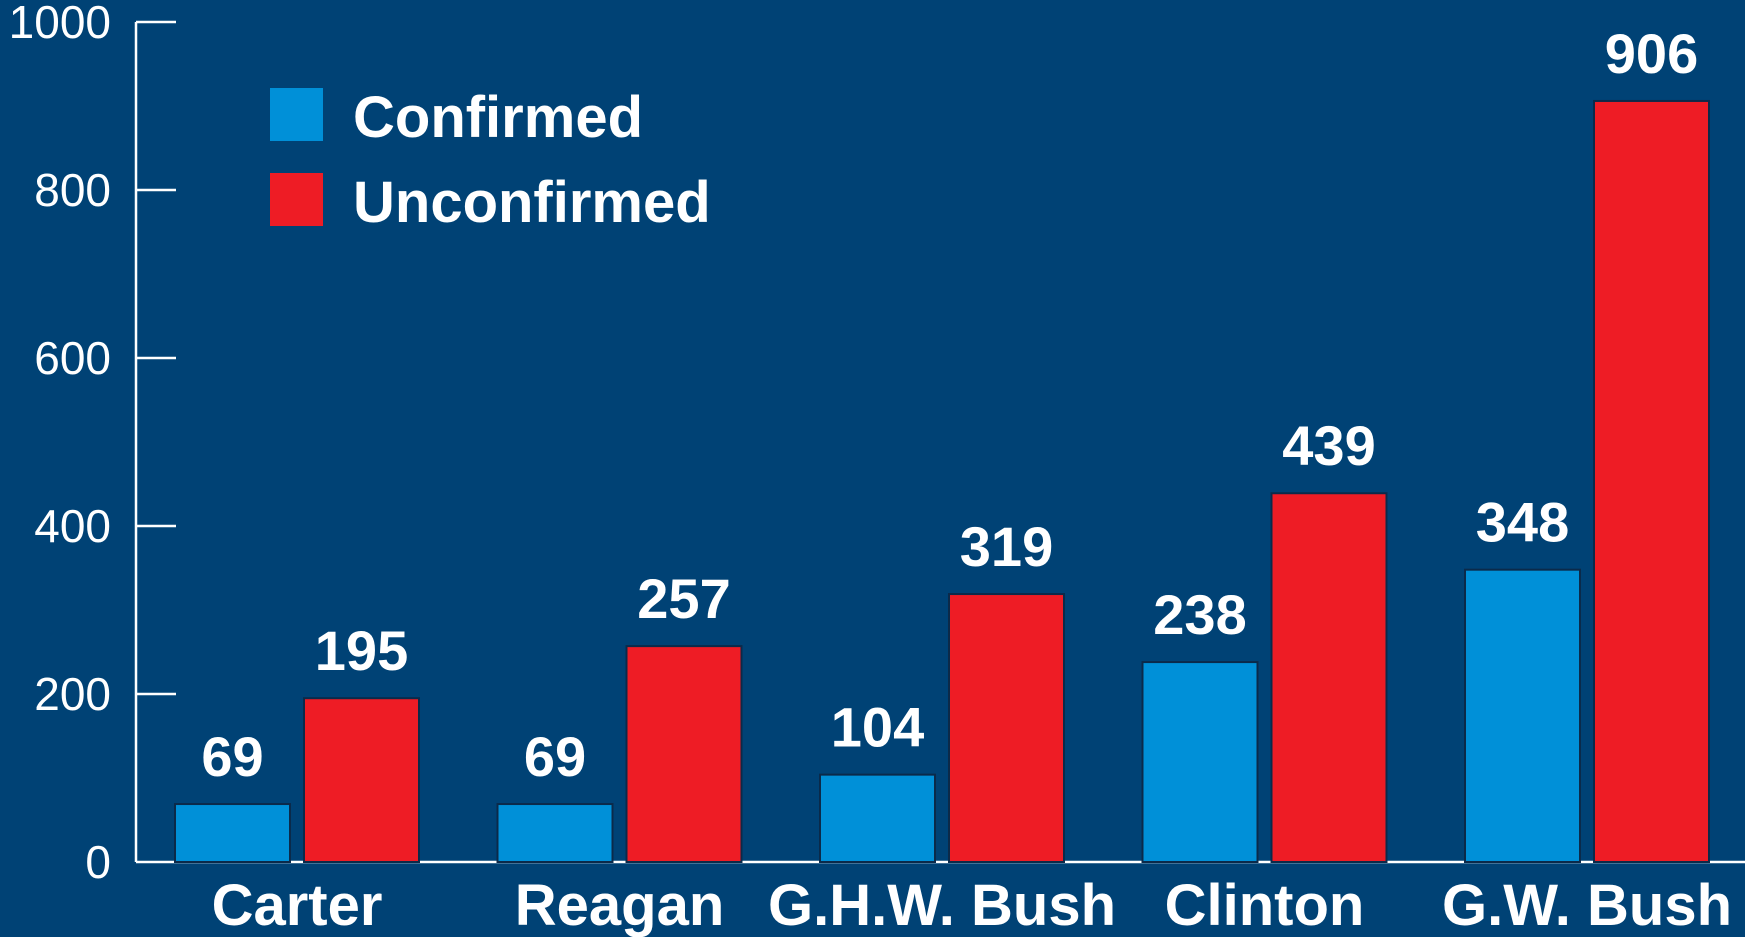 The width and height of the screenshot is (1745, 937). What do you see at coordinates (72, 190) in the screenshot?
I see `y-tick-label: 800` at bounding box center [72, 190].